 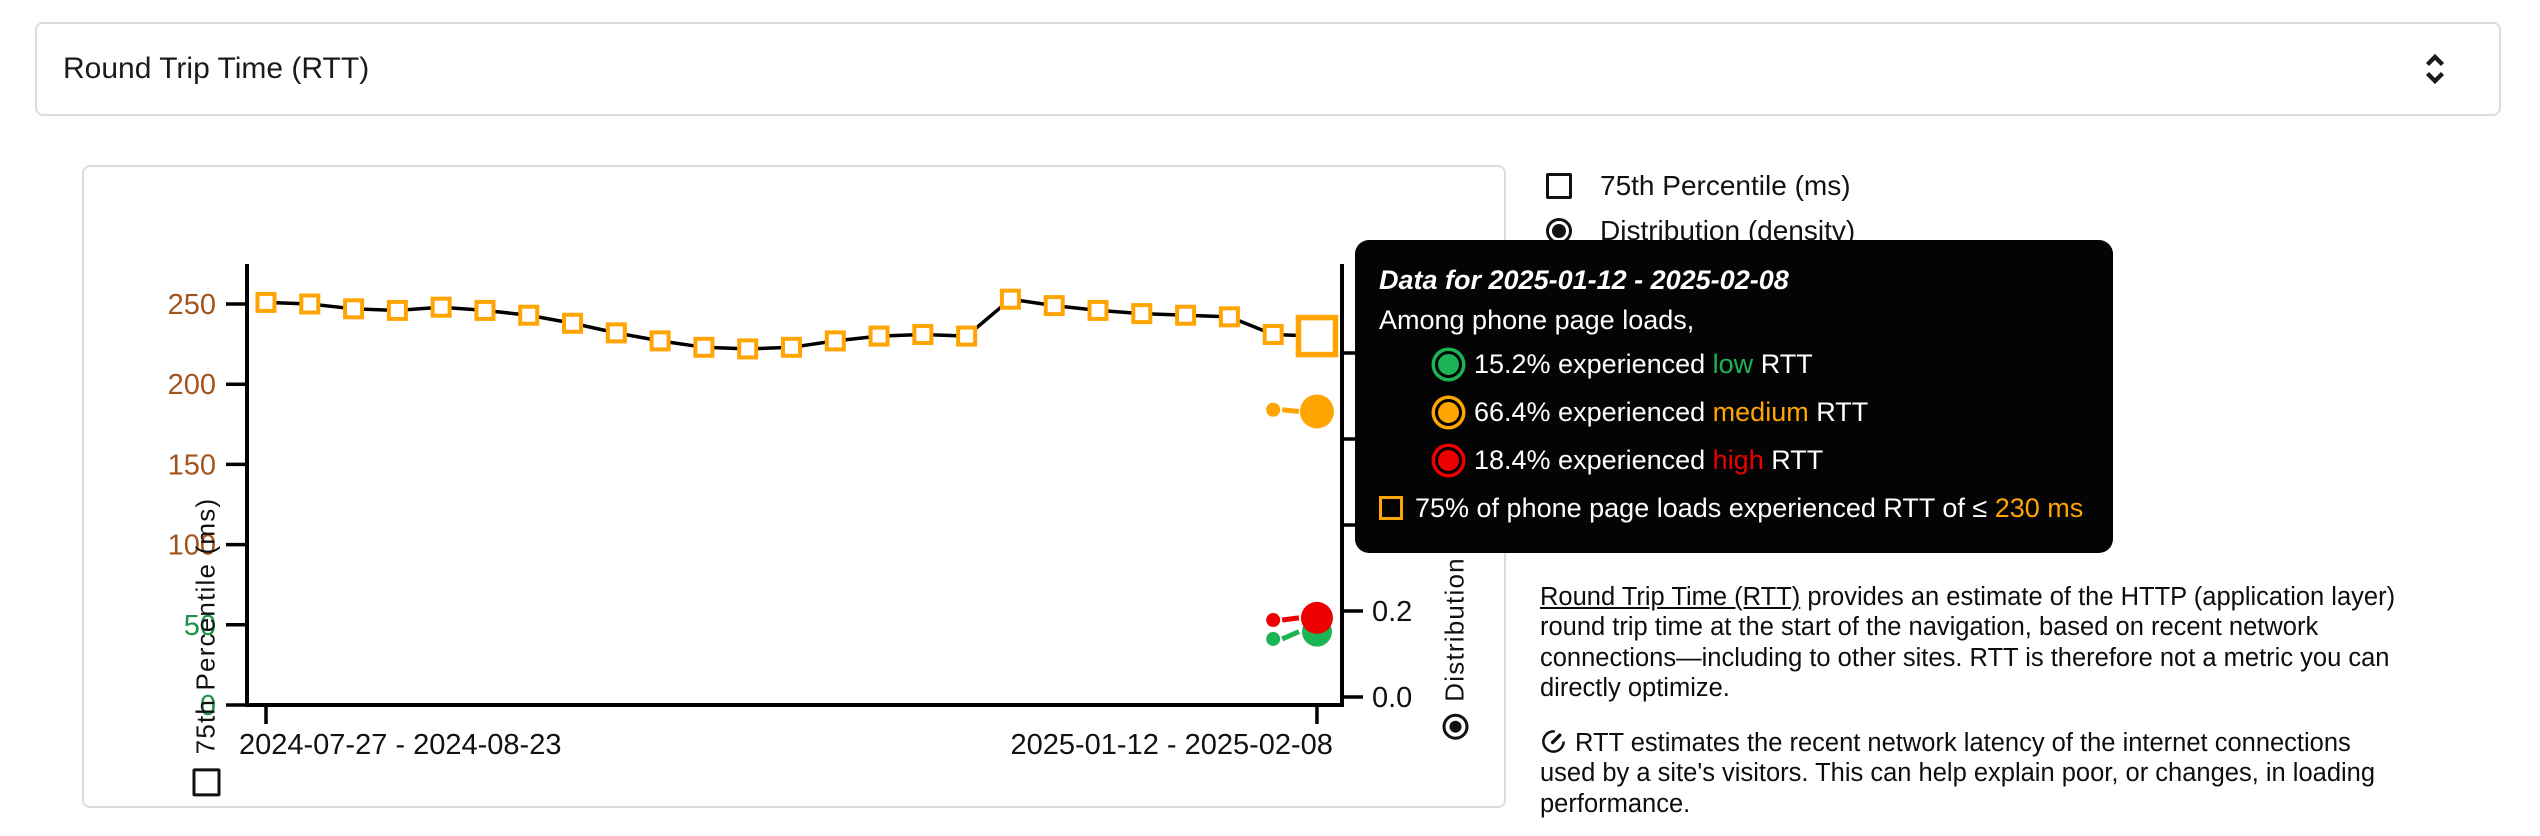 What do you see at coordinates (400, 745) in the screenshot?
I see `svg-text: 2024-07-27 - 2024-08-23` at bounding box center [400, 745].